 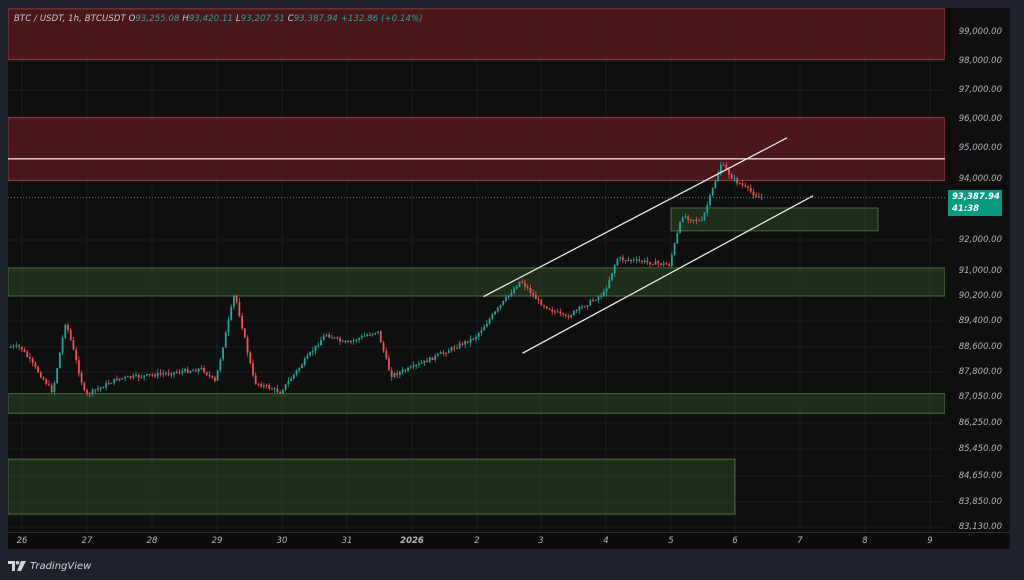 What do you see at coordinates (735, 541) in the screenshot?
I see `time-tick-label: 6` at bounding box center [735, 541].